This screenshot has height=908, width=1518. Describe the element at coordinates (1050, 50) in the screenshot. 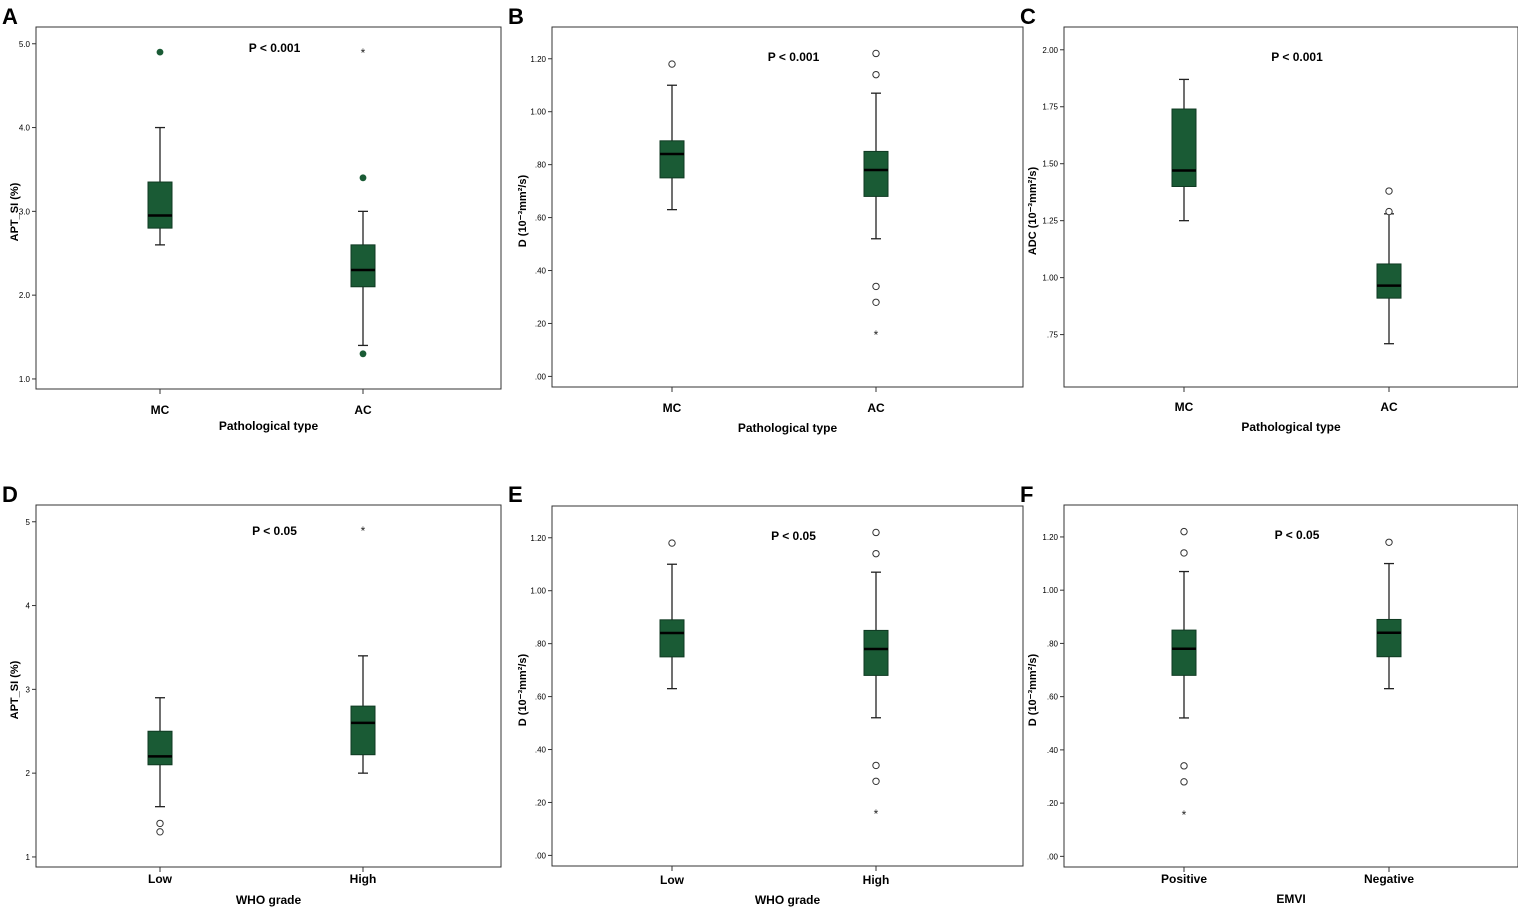

I see `y-tick-label: 2.00` at that location.